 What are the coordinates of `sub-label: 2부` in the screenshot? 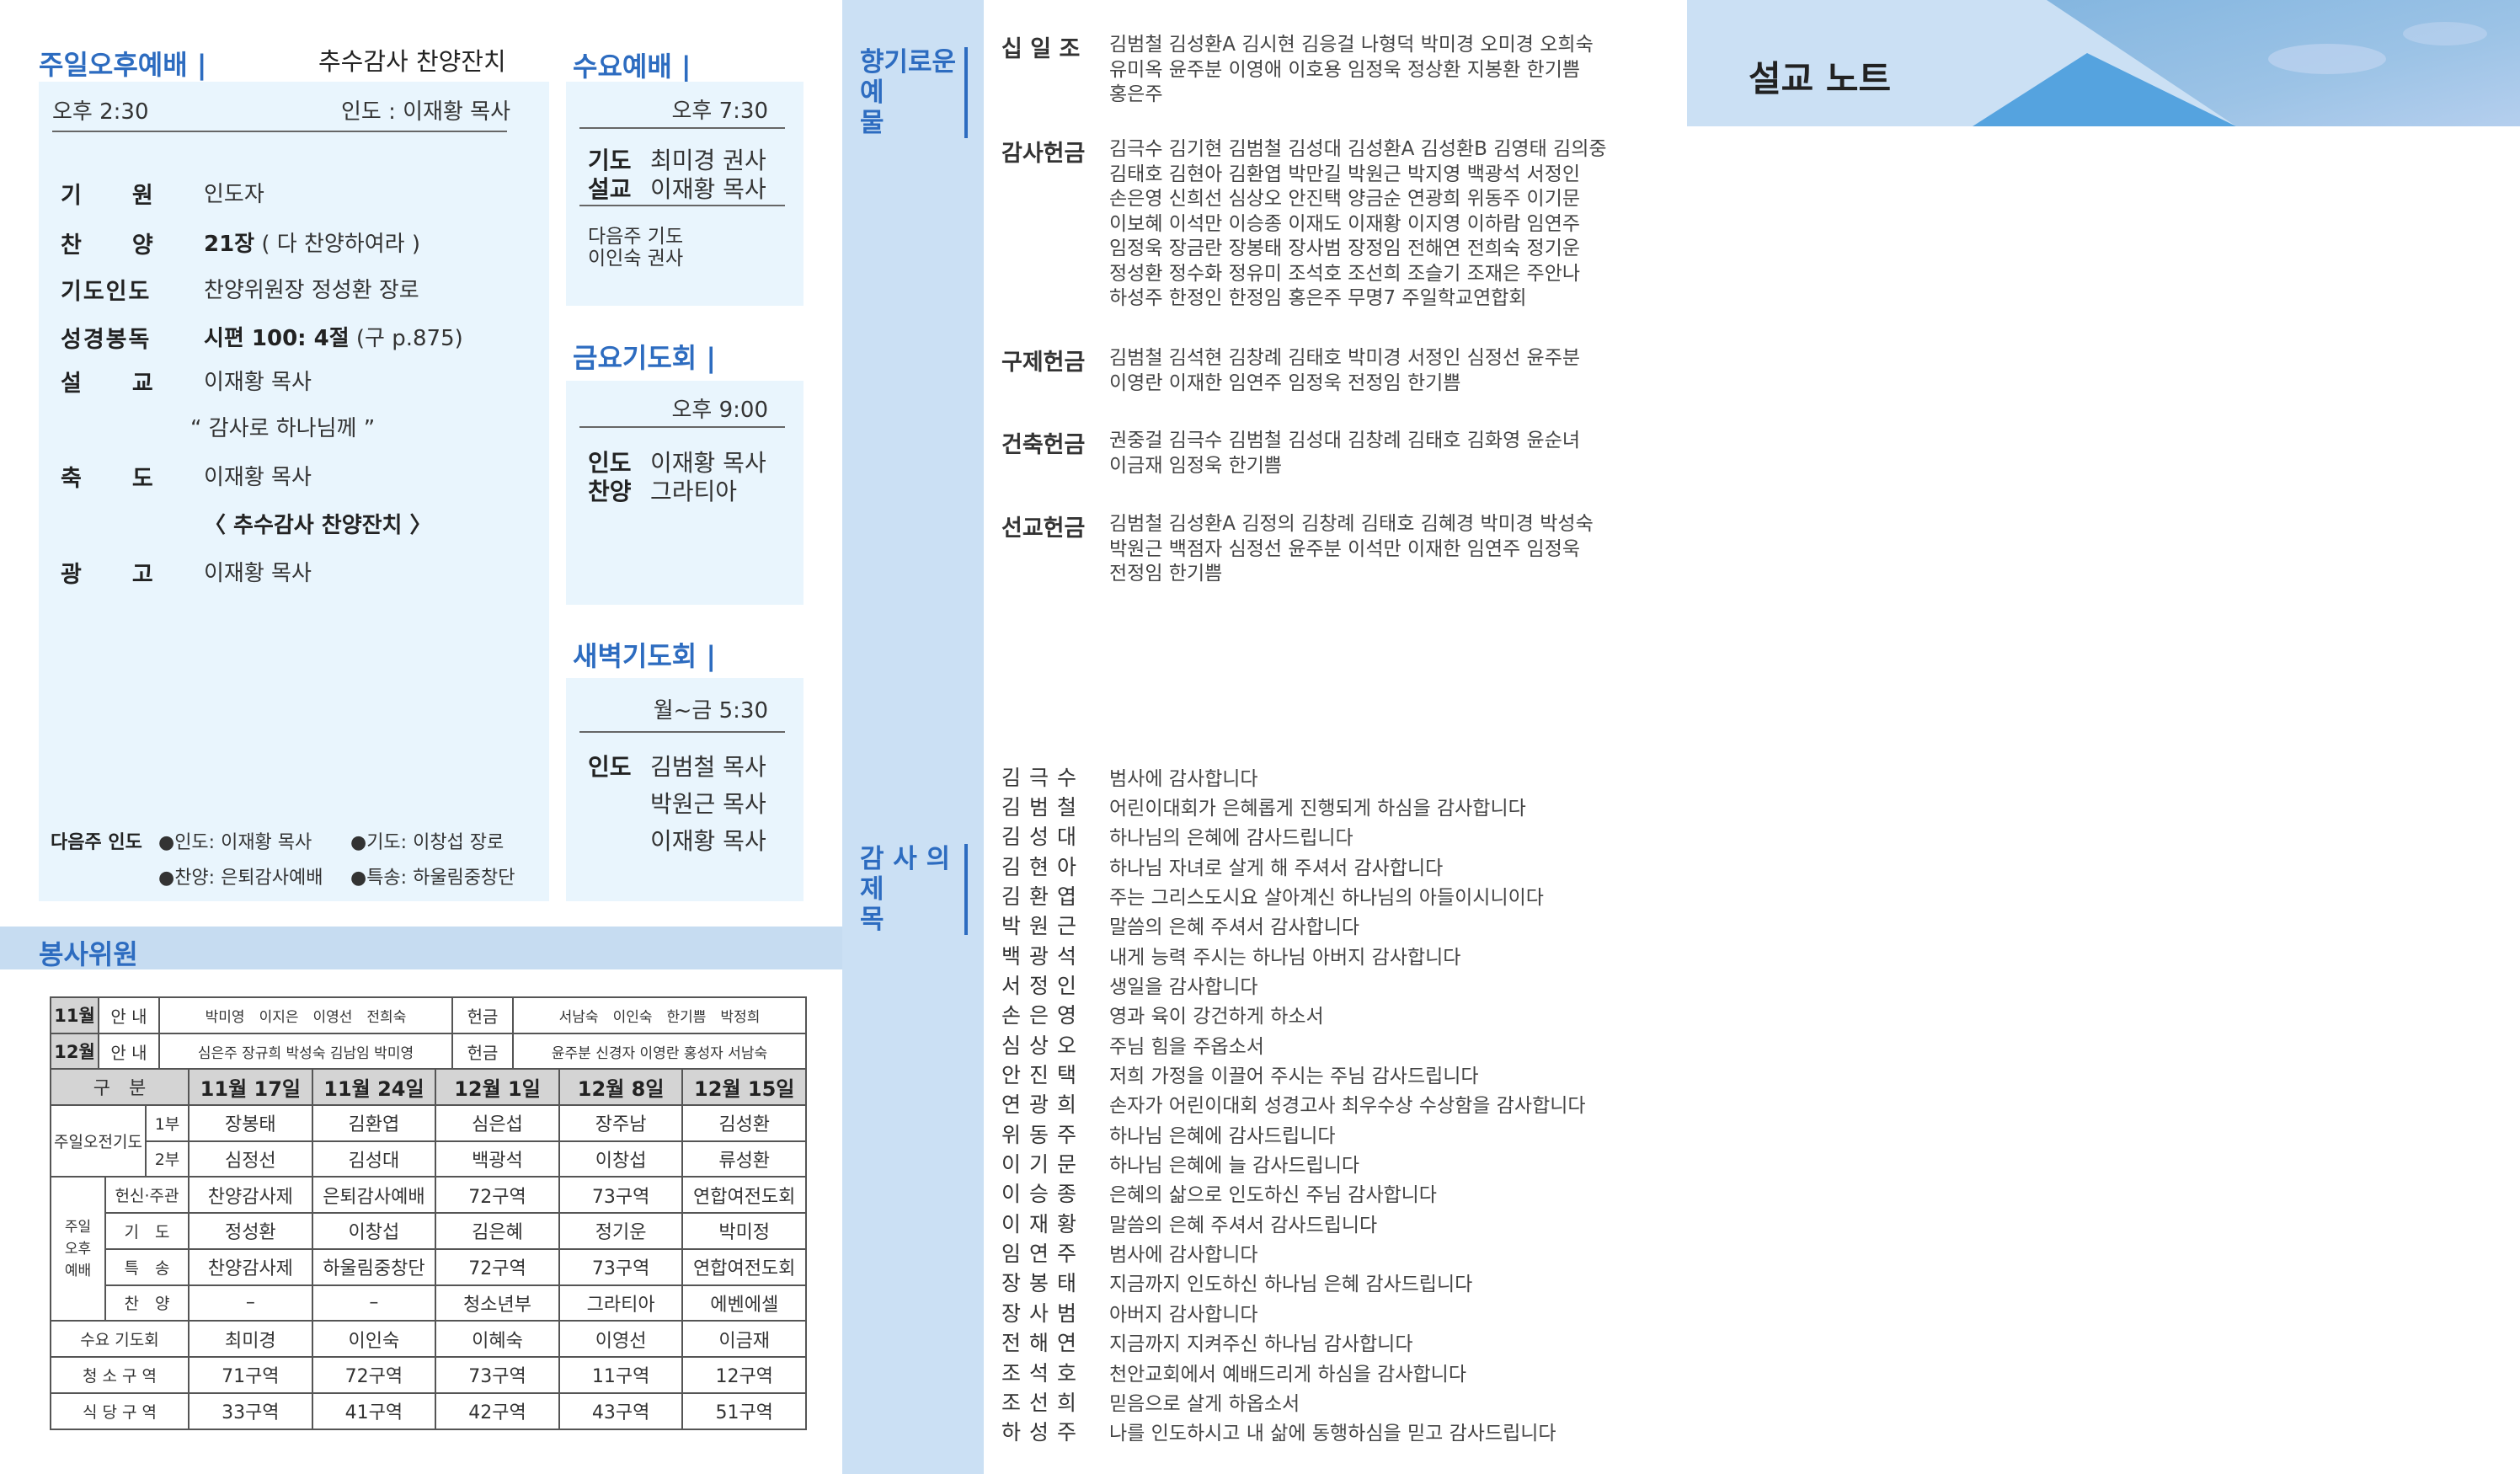 It's located at (167, 1159).